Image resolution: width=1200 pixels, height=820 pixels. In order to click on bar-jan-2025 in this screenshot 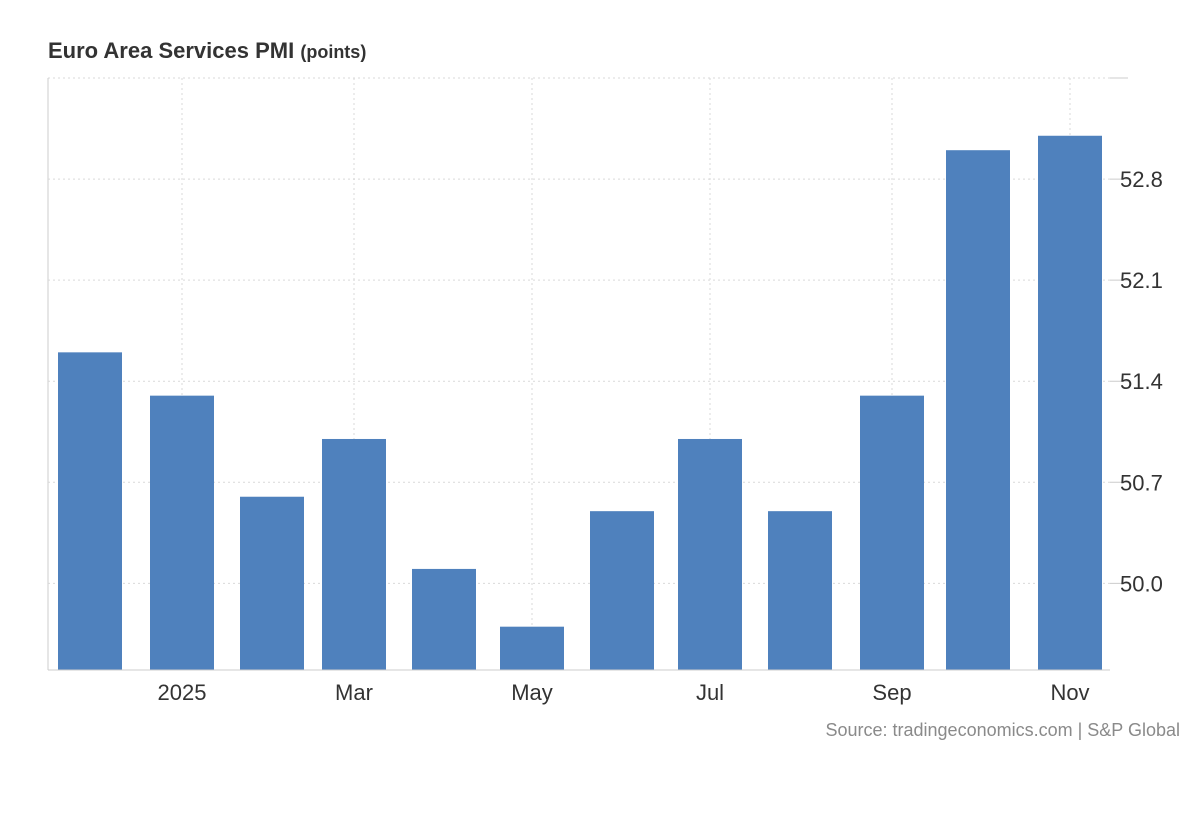, I will do `click(182, 532)`.